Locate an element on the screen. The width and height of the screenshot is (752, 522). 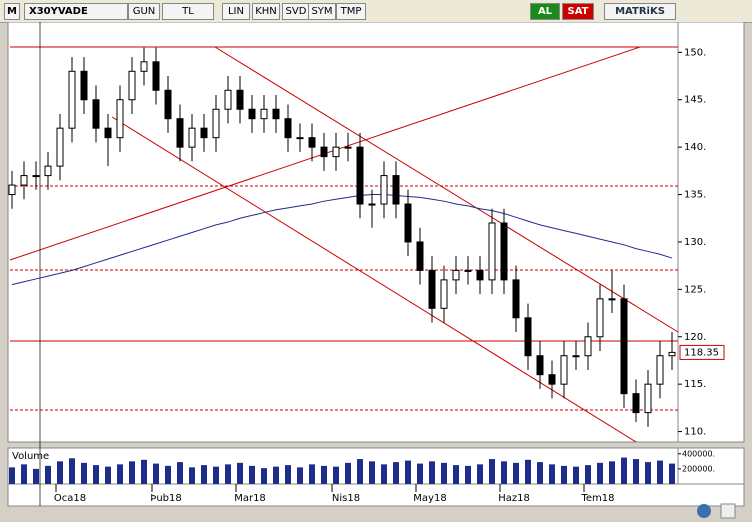
button: GUN is located at coordinates (144, 11).